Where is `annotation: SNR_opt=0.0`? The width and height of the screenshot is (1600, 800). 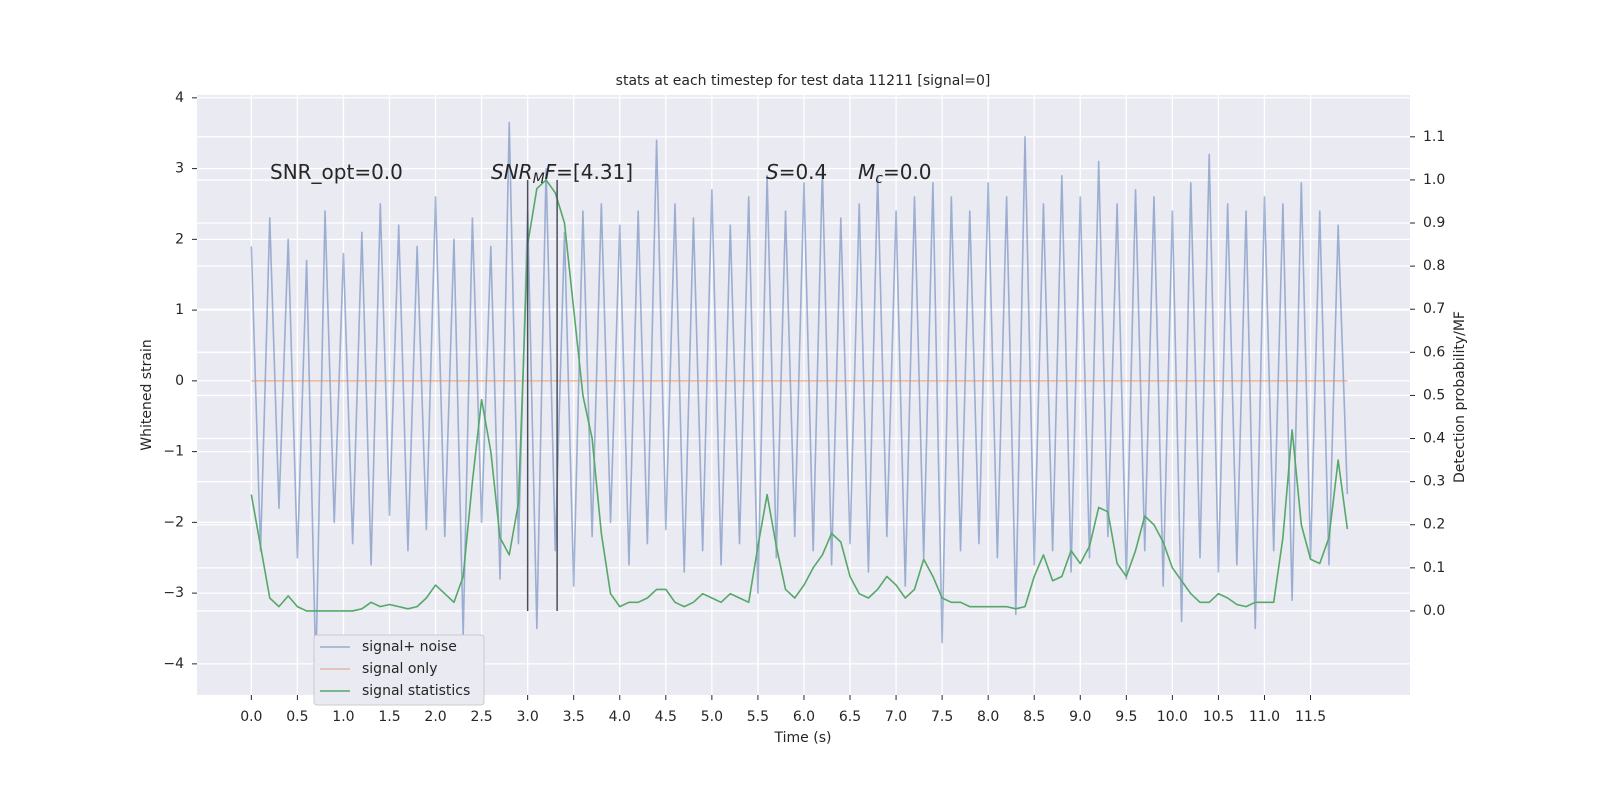
annotation: SNR_opt=0.0 is located at coordinates (336, 172).